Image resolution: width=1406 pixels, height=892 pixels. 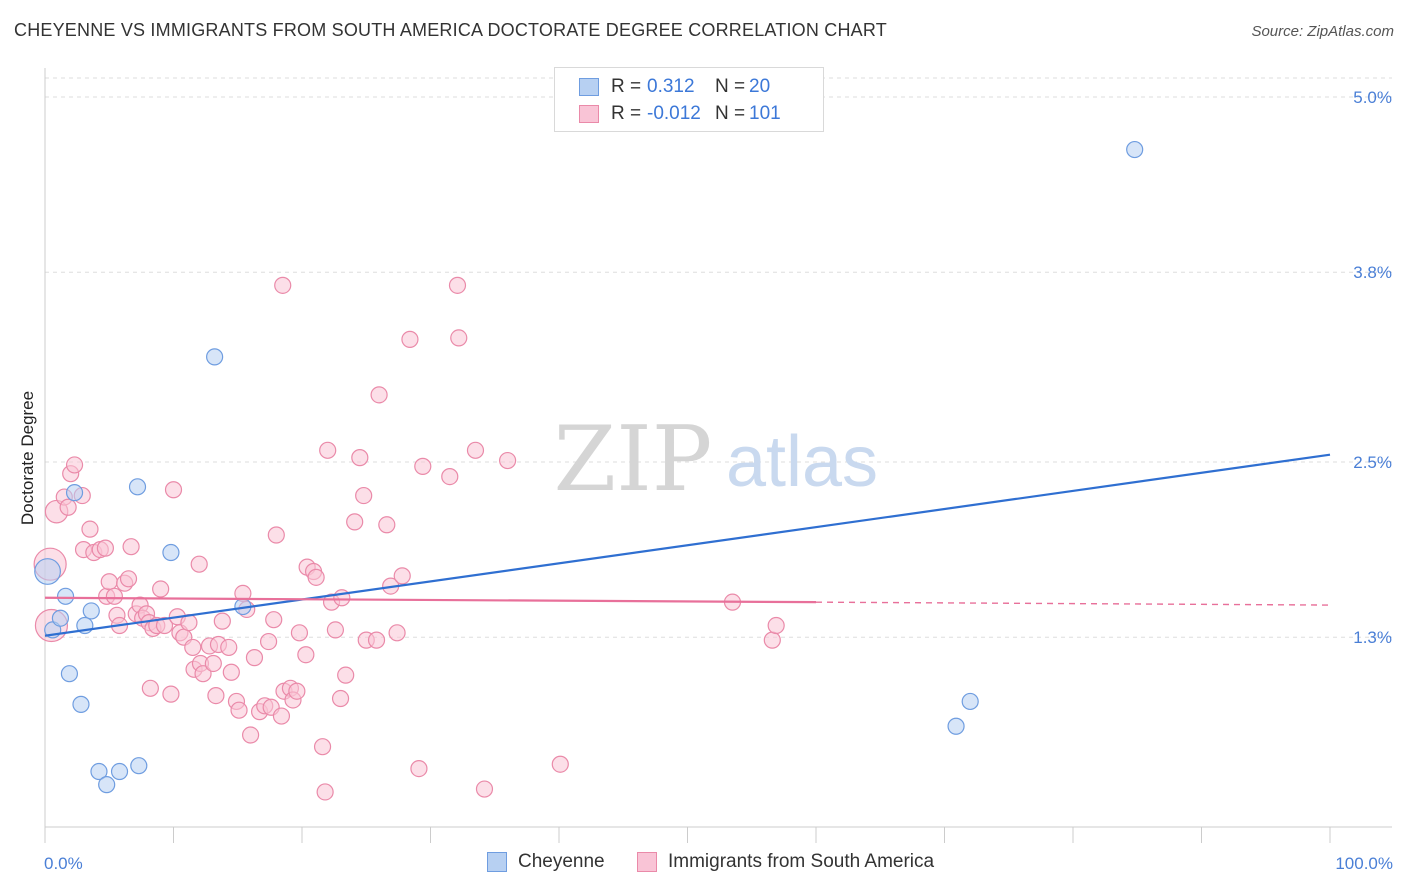 What do you see at coordinates (674, 113) in the screenshot?
I see `r-value: -0.012` at bounding box center [674, 113].